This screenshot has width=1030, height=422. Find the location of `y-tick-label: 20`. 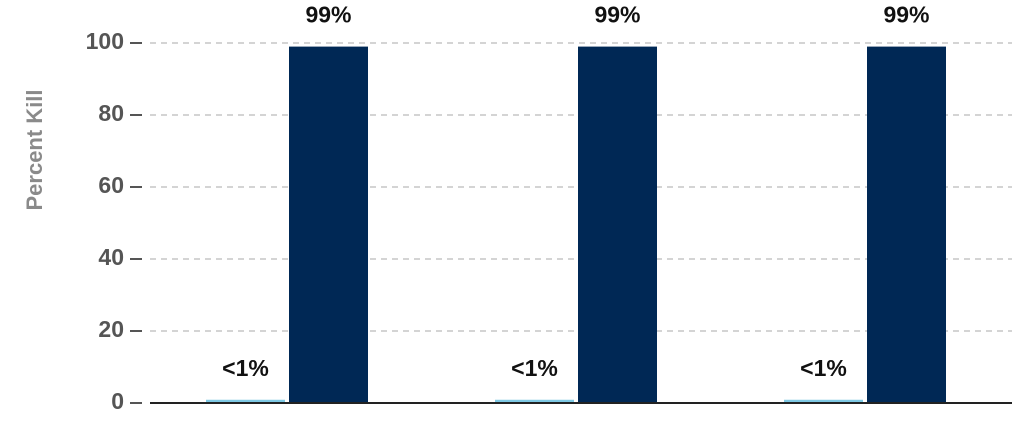

y-tick-label: 20 is located at coordinates (111, 329).